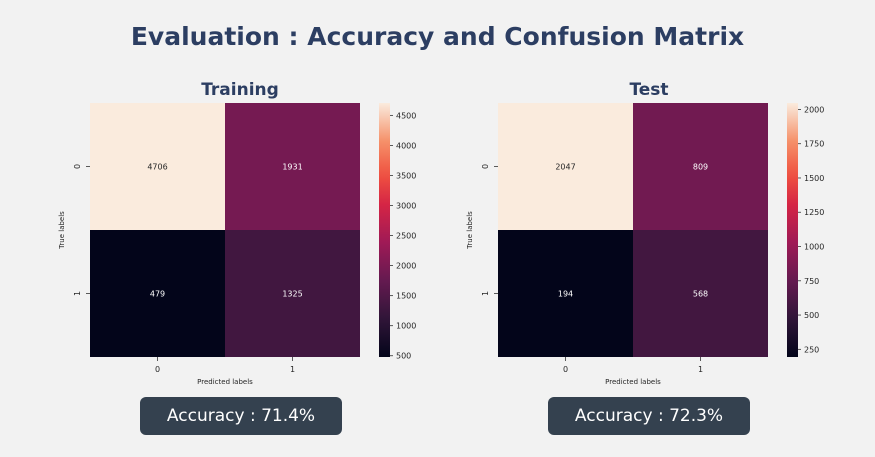 The image size is (875, 457). Describe the element at coordinates (241, 416) in the screenshot. I see `accuracy-badge-training: Accuracy : 71.4%` at that location.